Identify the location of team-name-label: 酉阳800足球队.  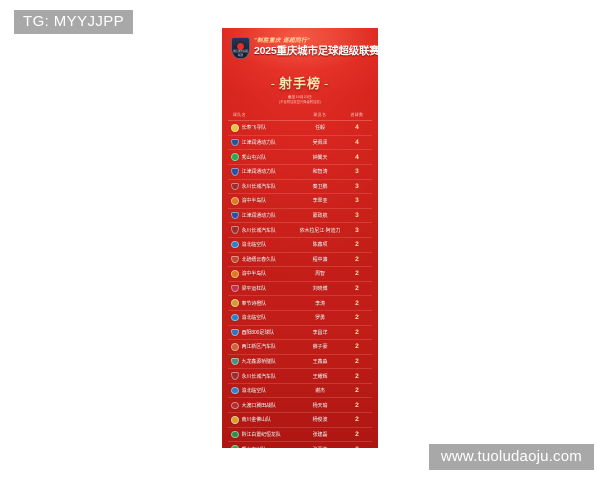
(258, 332).